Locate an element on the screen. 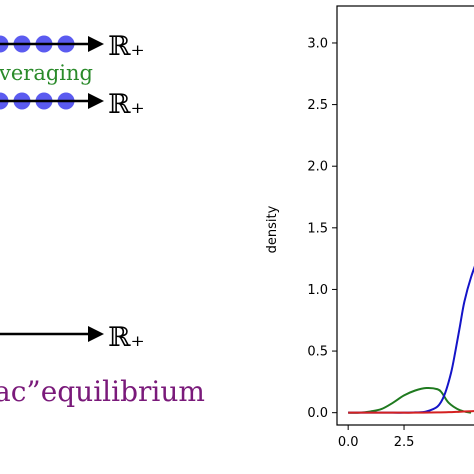  y-tick-label: 3.0 is located at coordinates (317, 43).